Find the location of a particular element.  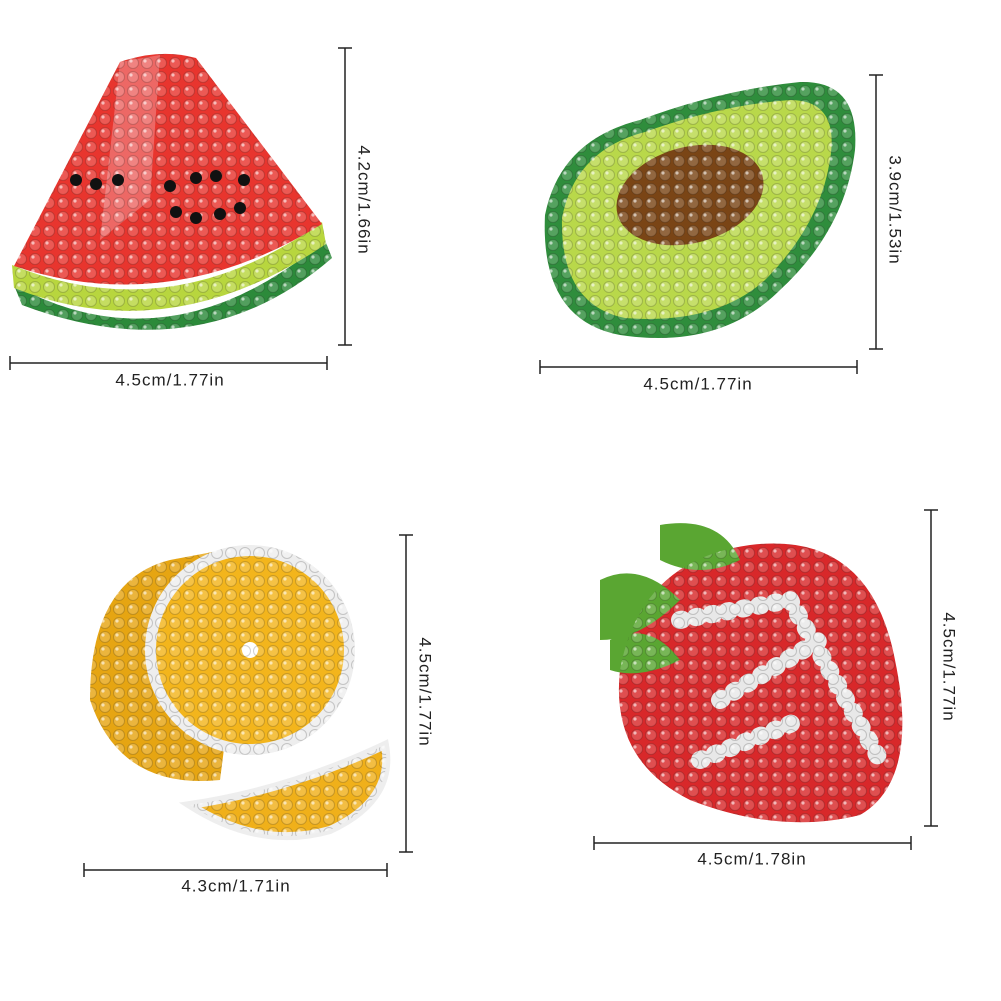

height-label: 4.2cm/1.66in is located at coordinates (364, 199).